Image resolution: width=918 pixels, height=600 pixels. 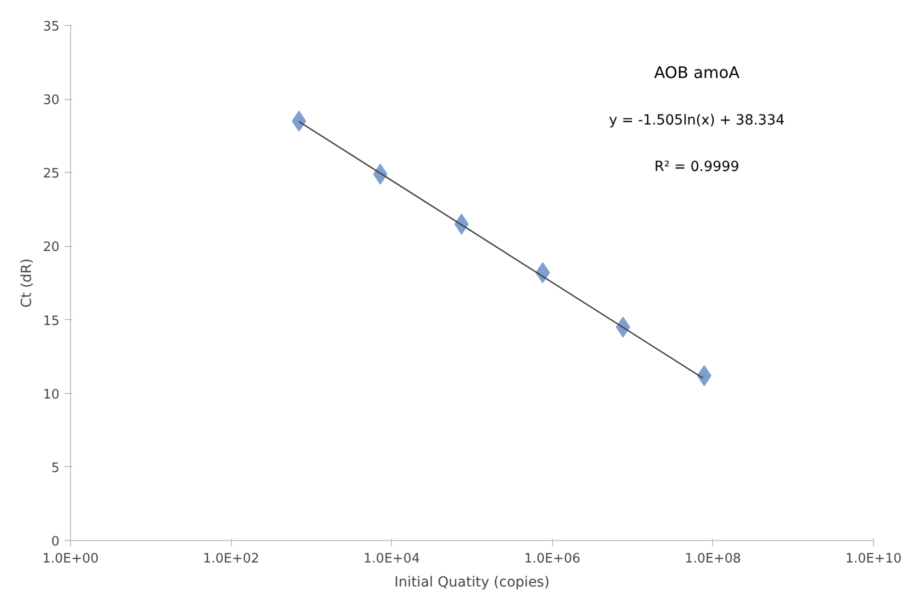 I want to click on annotation: R² = 0.9999, so click(x=697, y=166).